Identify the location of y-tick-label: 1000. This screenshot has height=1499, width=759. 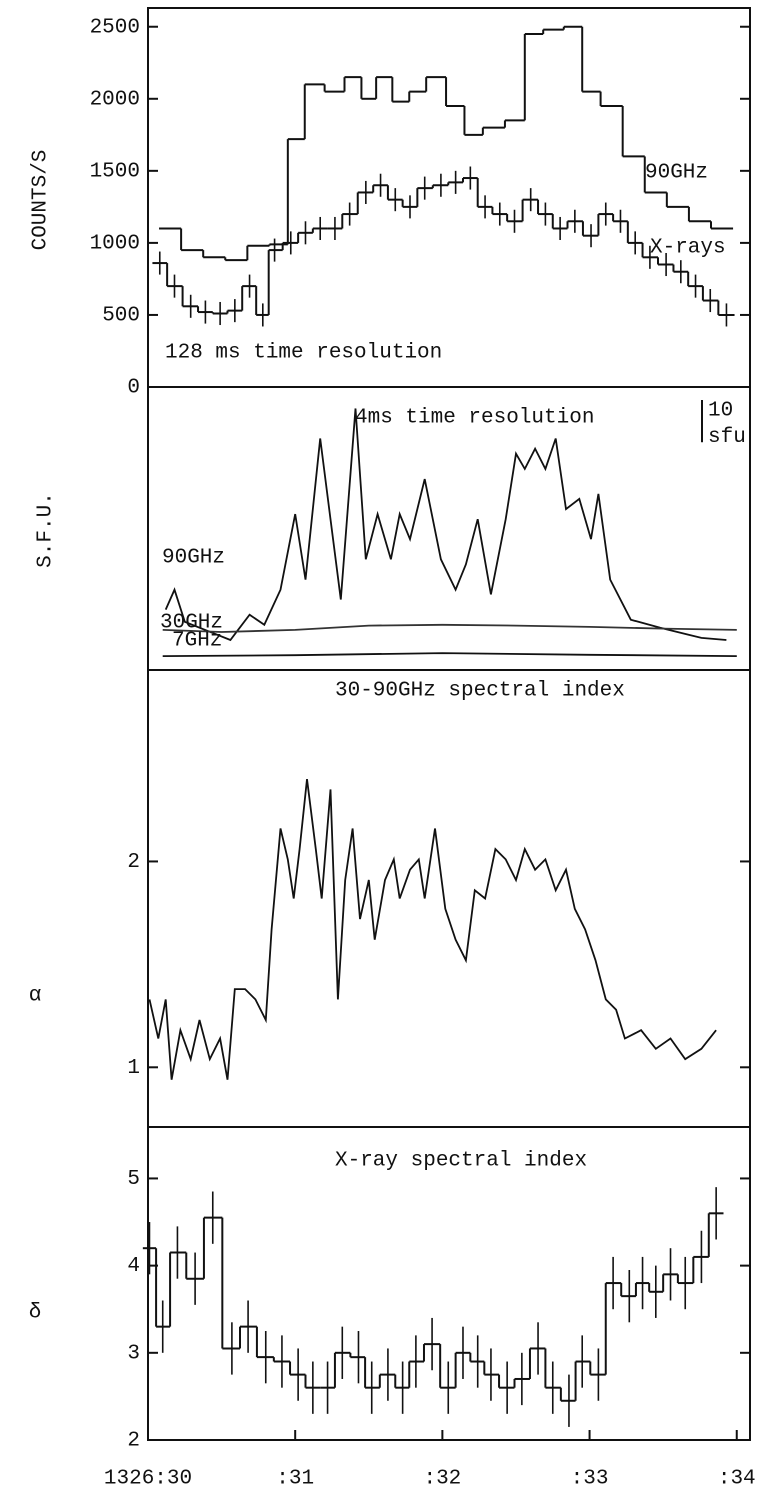
(115, 243).